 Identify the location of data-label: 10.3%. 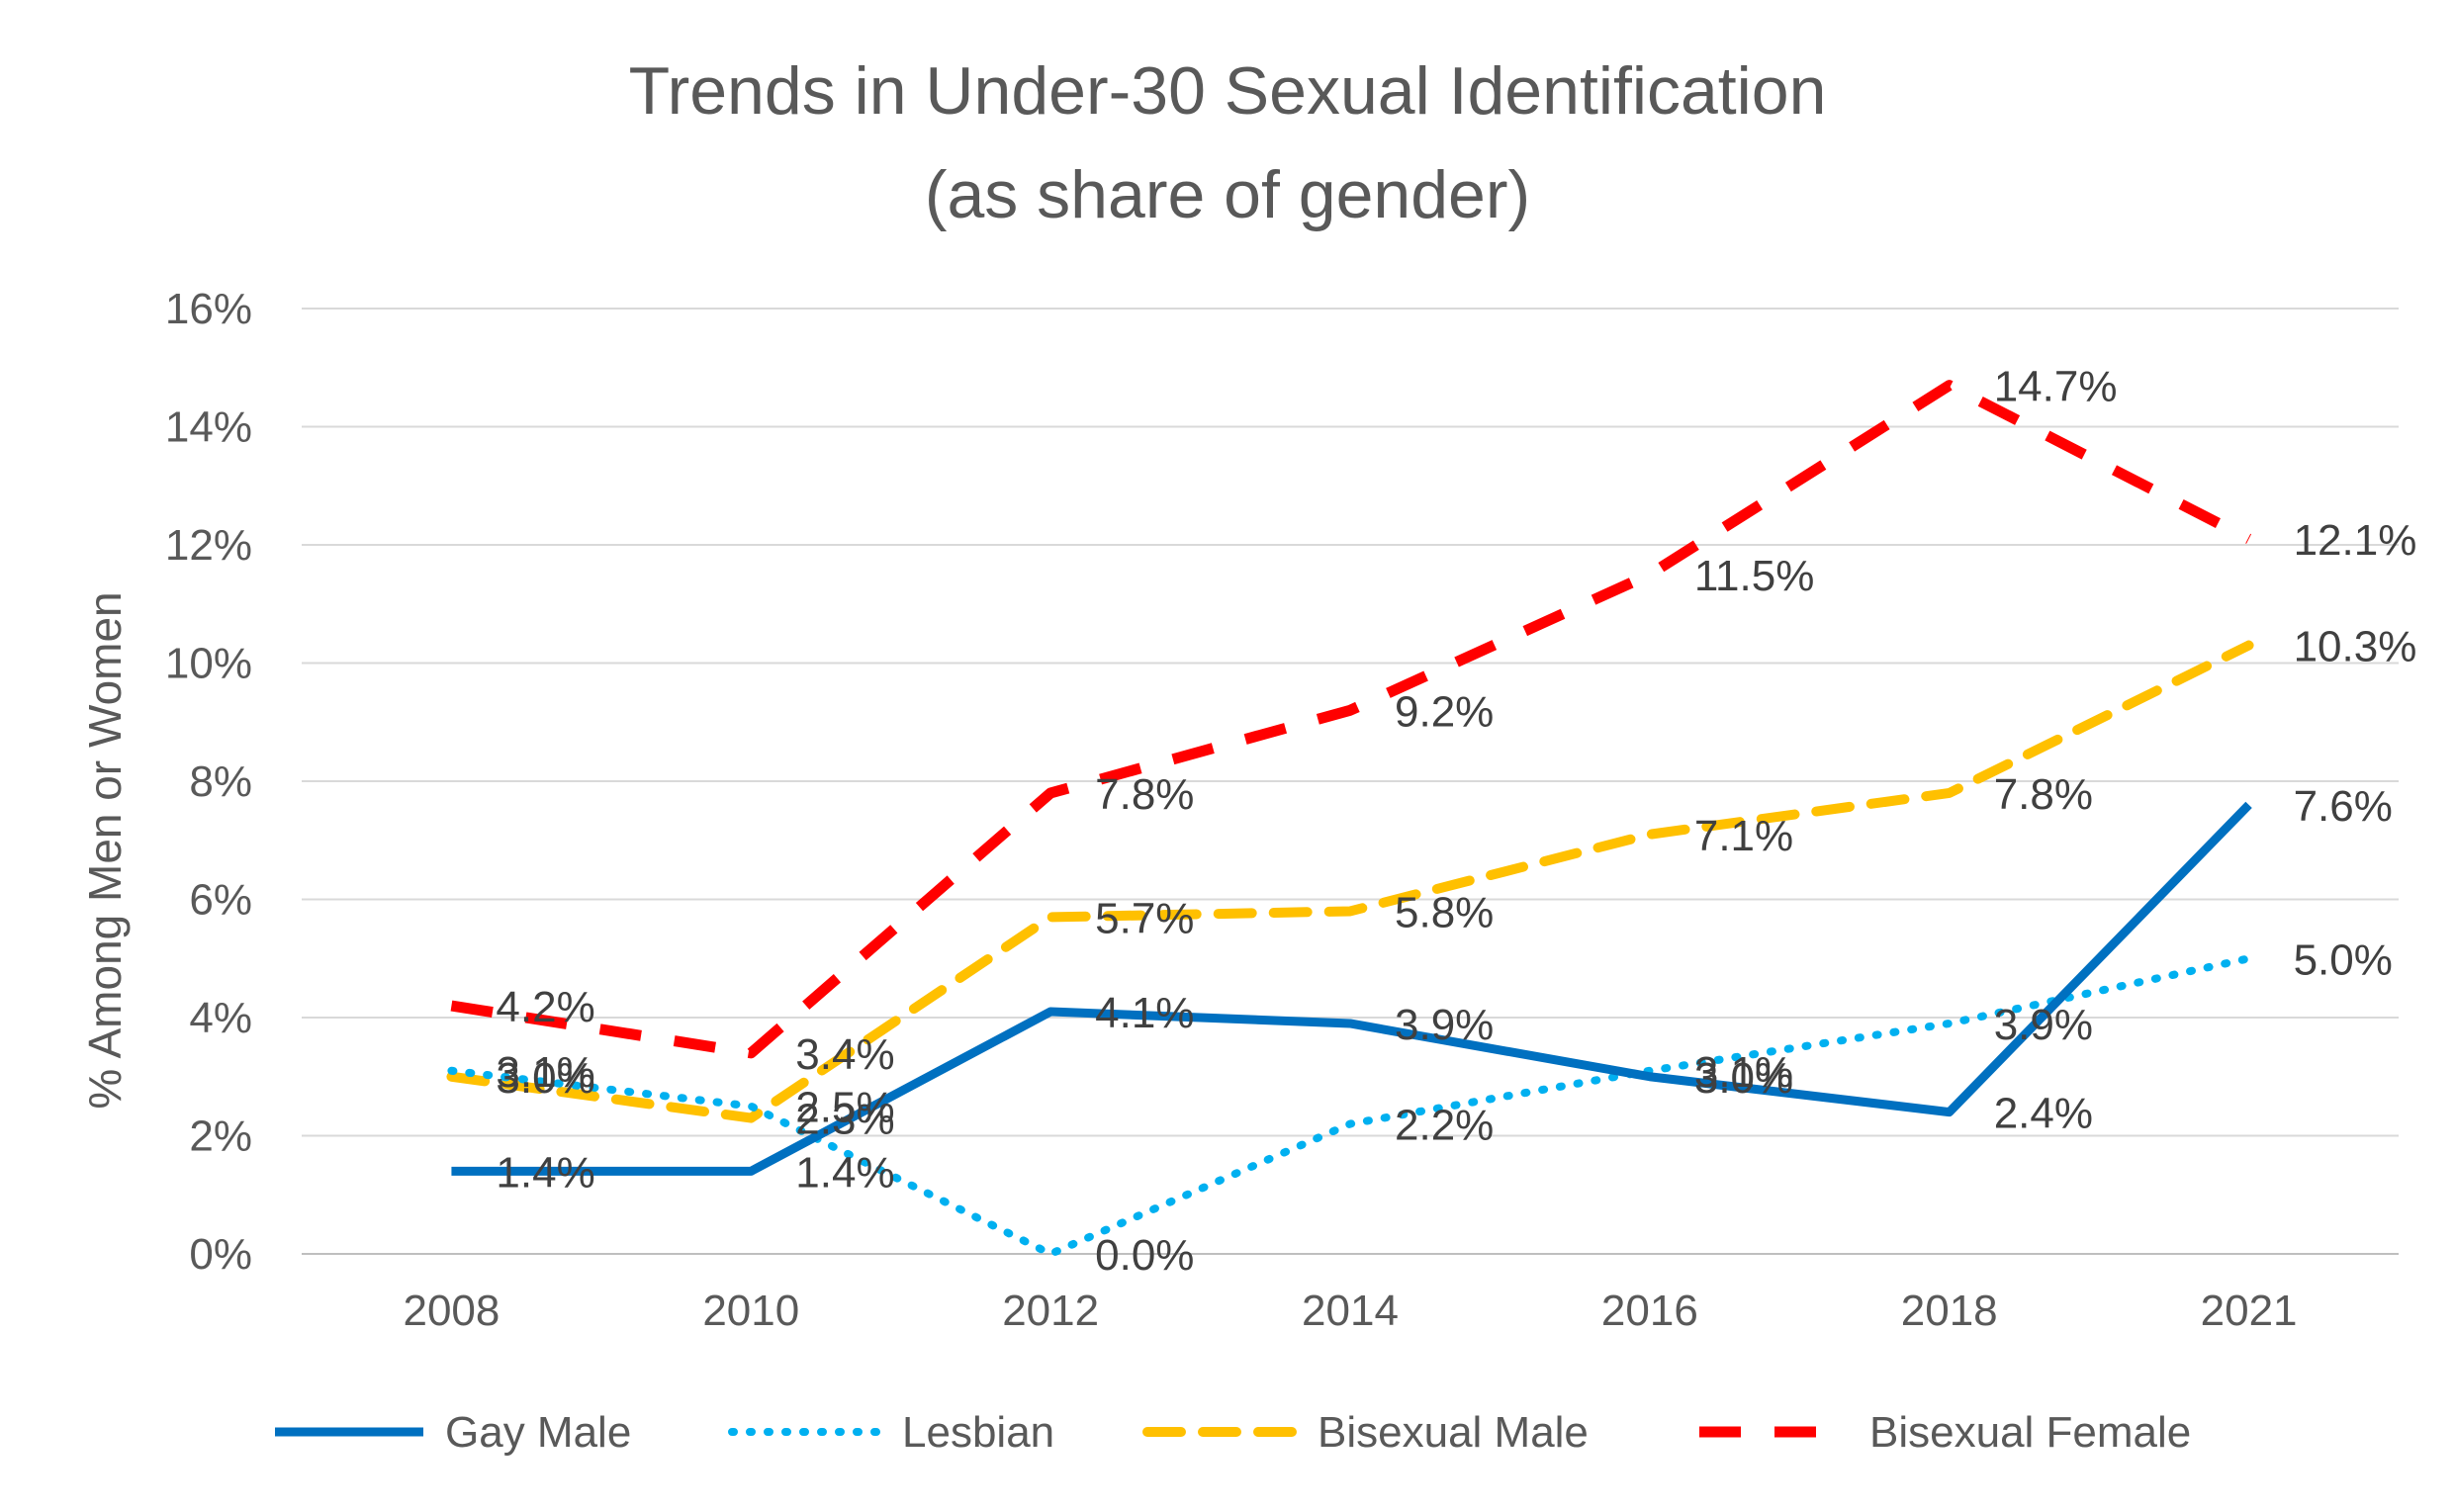
(2355, 647).